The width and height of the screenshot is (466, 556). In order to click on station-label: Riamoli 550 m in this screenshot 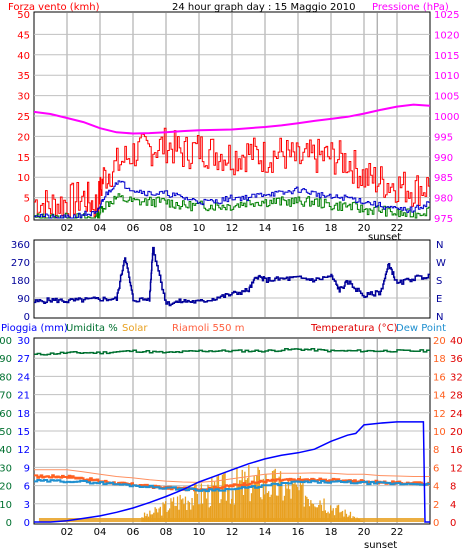, I will do `click(208, 328)`.